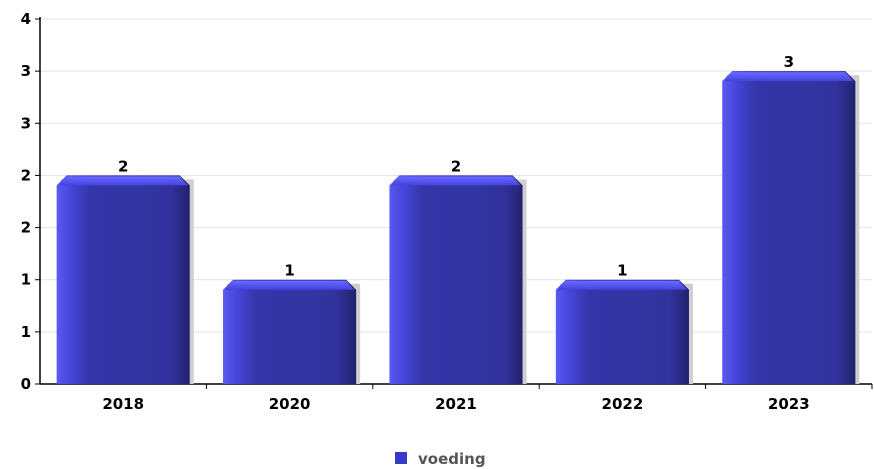 This screenshot has width=874, height=469. What do you see at coordinates (789, 62) in the screenshot?
I see `data-label: 3` at bounding box center [789, 62].